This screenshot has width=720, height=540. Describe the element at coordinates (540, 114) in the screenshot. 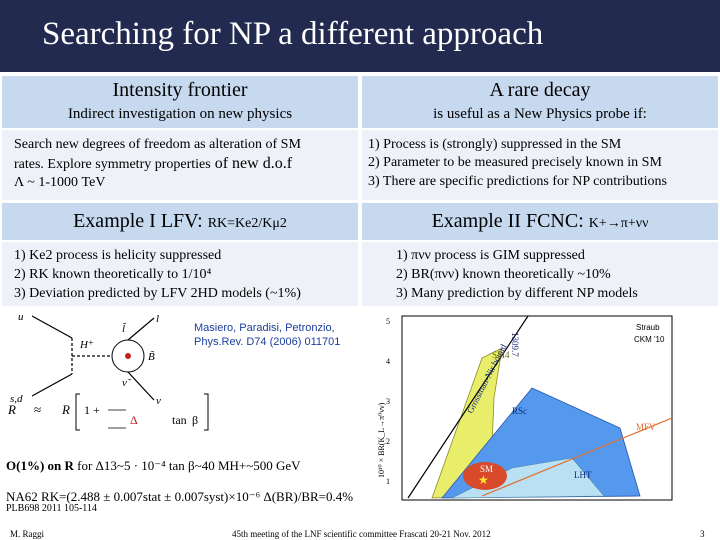

I see `rare-decay-subtitle: is useful as a New Physics probe if:` at that location.